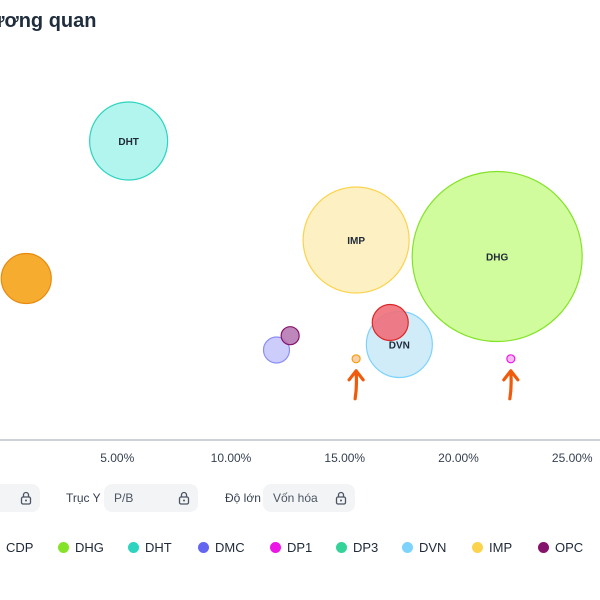 Image resolution: width=600 pixels, height=600 pixels. Describe the element at coordinates (399, 346) in the screenshot. I see `bubble-label-dvn: DVN` at that location.